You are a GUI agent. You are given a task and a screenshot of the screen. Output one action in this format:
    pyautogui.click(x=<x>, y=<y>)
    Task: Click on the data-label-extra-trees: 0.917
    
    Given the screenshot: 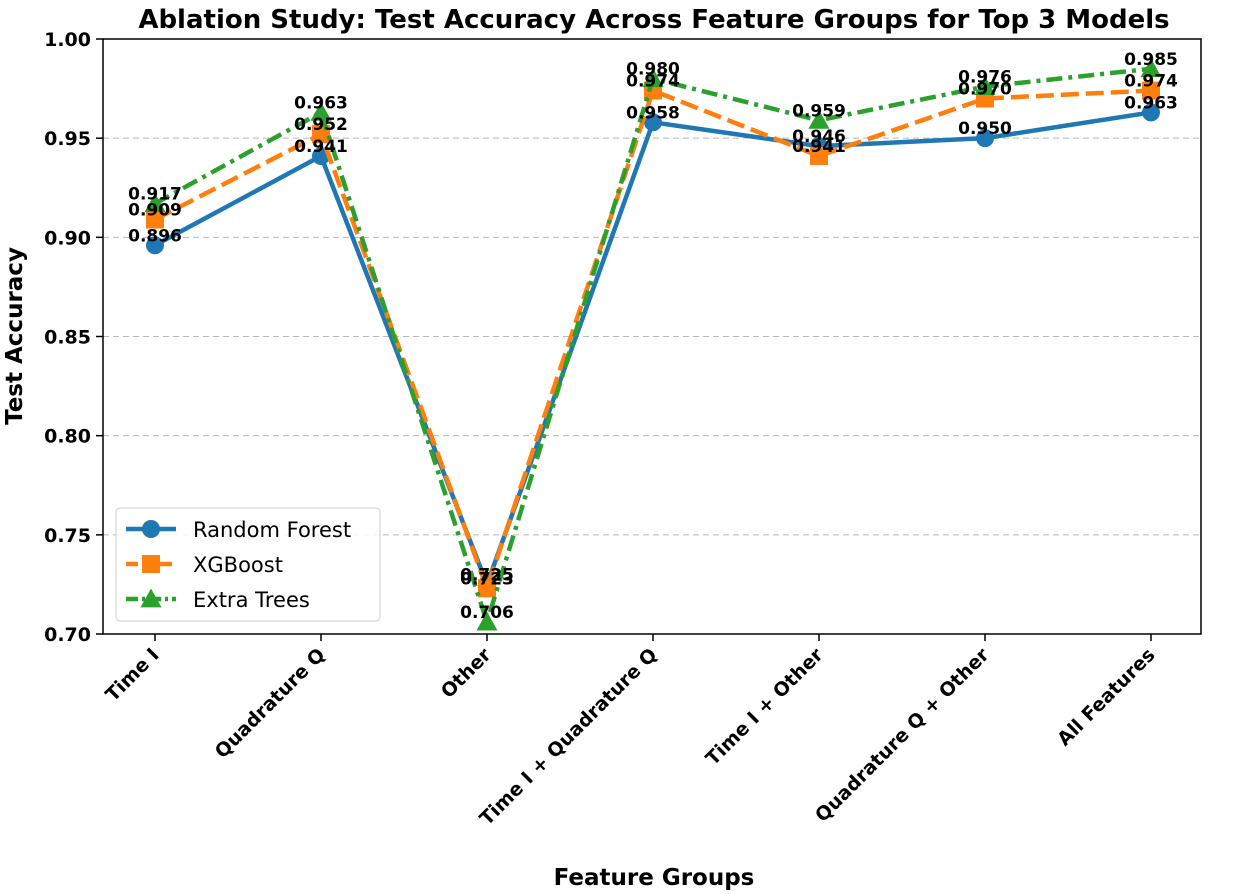 What is the action you would take?
    pyautogui.click(x=155, y=195)
    